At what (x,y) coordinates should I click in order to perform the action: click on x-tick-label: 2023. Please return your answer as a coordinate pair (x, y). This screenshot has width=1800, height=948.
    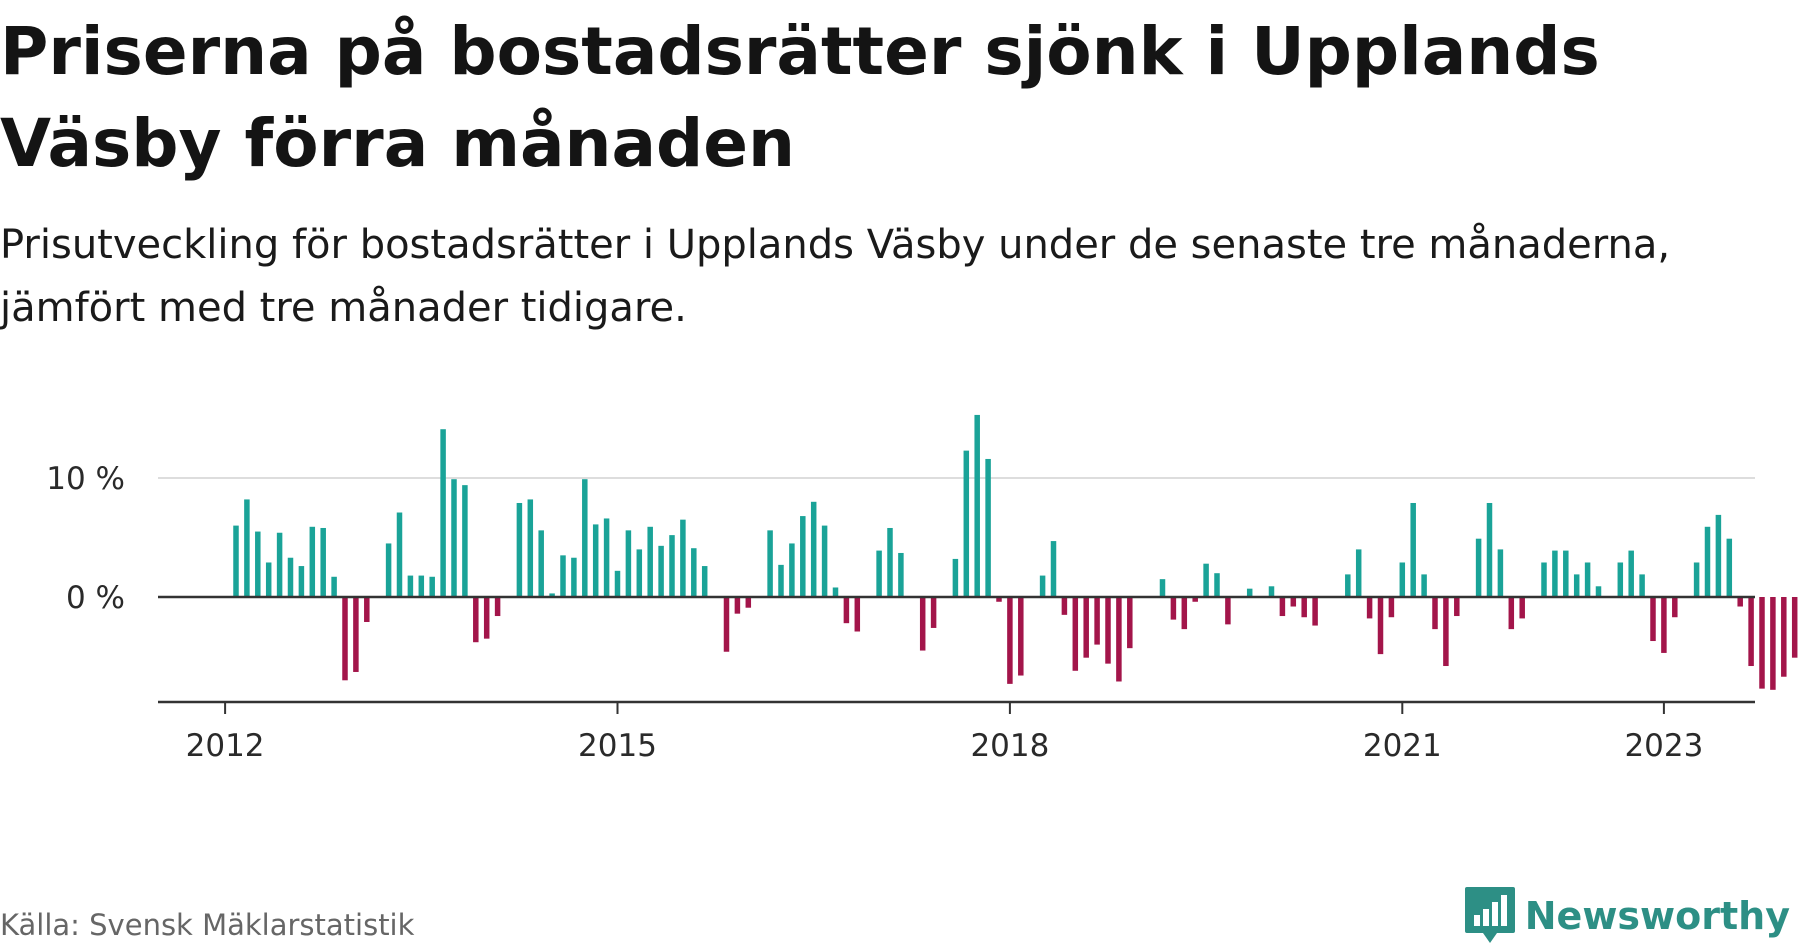
    Looking at the image, I should click on (1663, 746).